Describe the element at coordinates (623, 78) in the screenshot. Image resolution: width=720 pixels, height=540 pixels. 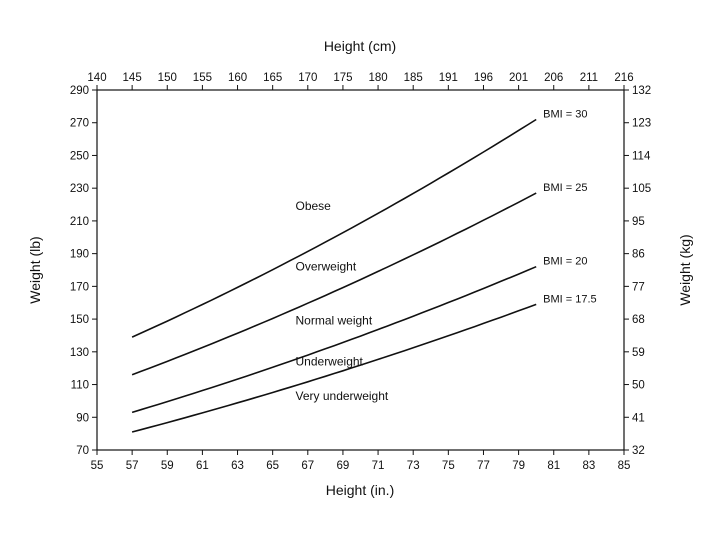
I see `x-tick-label-top: 216` at that location.